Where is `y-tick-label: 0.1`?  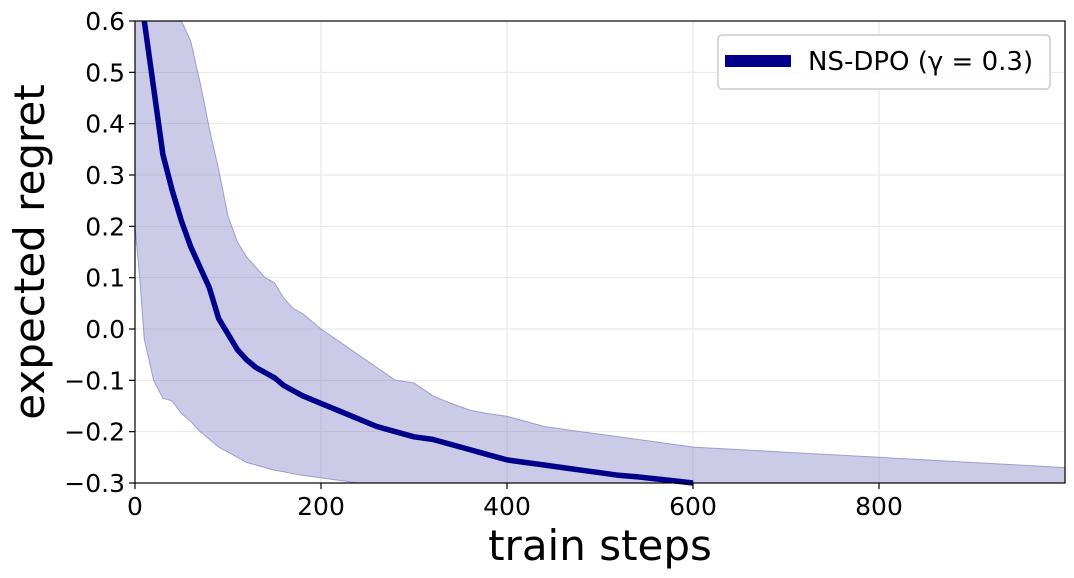
y-tick-label: 0.1 is located at coordinates (105, 278).